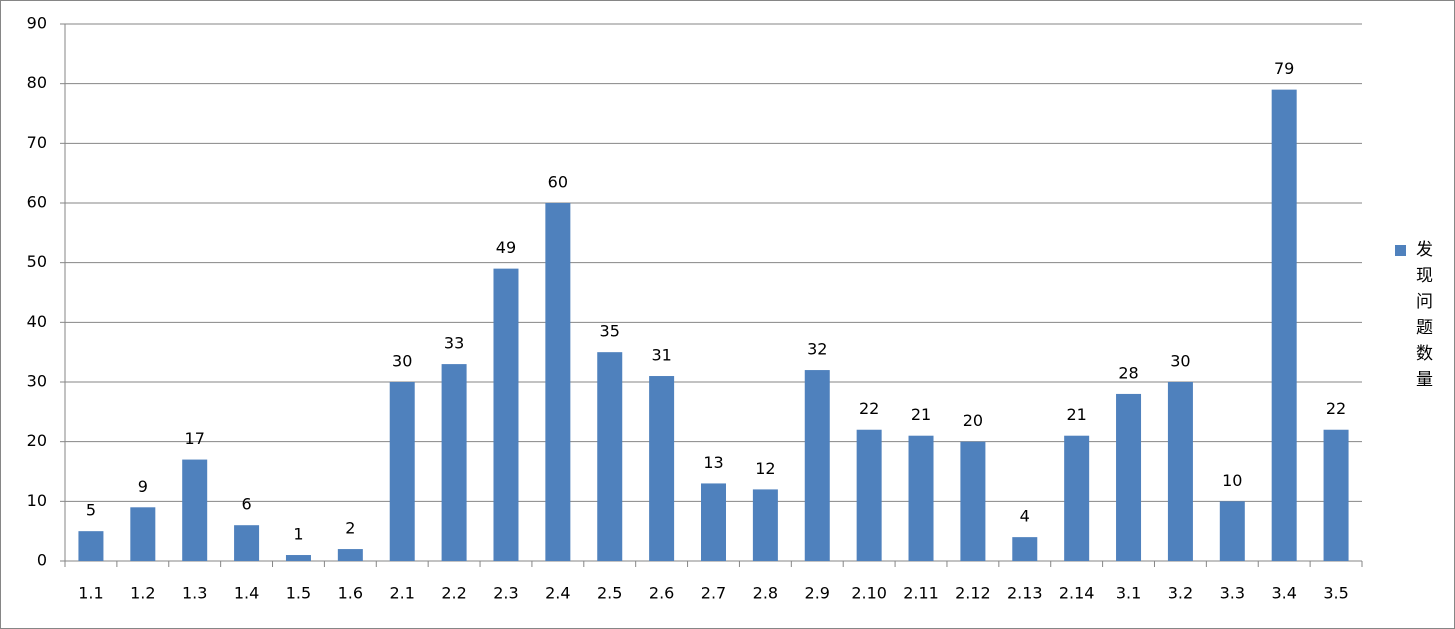 This screenshot has height=629, width=1455. Describe the element at coordinates (350, 528) in the screenshot. I see `data-label: 2` at that location.